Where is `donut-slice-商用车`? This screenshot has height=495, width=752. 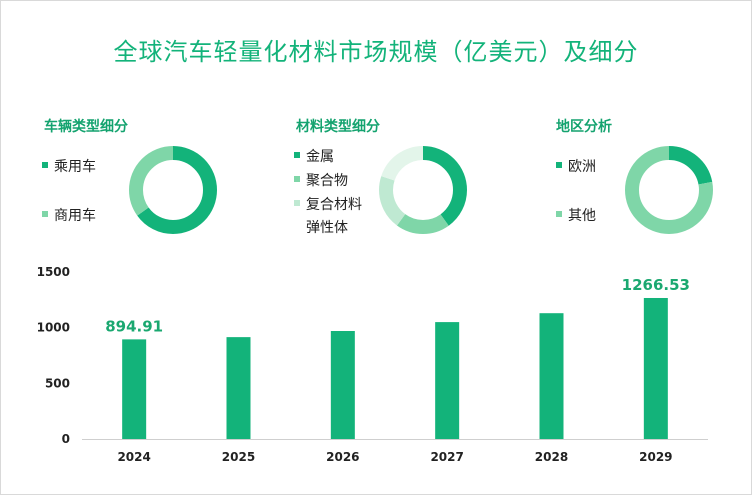
donut-slice-商用车 is located at coordinates (173, 190).